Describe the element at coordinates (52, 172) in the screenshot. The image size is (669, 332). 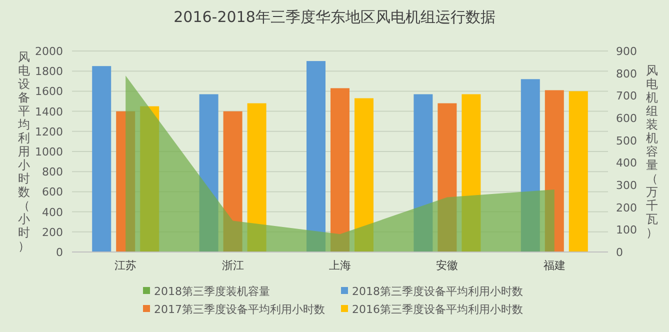
I see `y-tick-label: 800` at that location.